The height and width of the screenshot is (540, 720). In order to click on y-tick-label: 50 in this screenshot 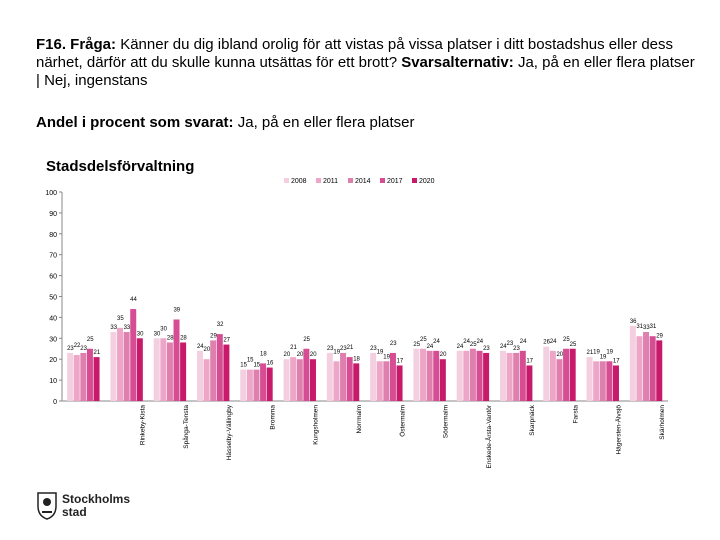, I will do `click(53, 298)`.